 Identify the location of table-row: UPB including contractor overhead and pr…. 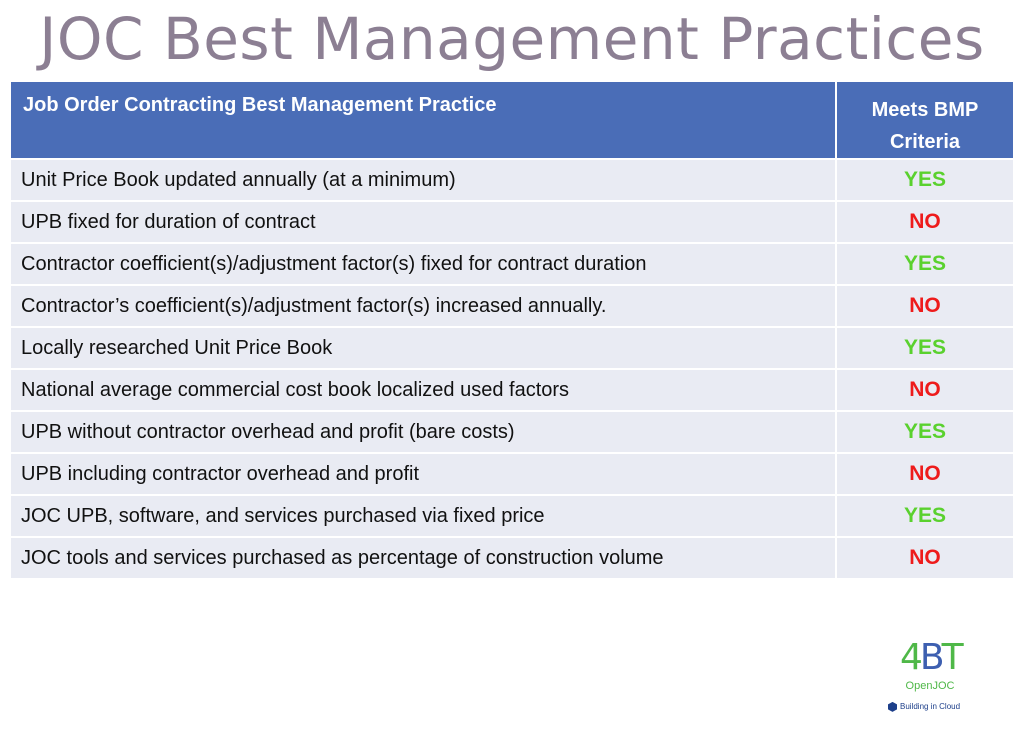
(512, 473).